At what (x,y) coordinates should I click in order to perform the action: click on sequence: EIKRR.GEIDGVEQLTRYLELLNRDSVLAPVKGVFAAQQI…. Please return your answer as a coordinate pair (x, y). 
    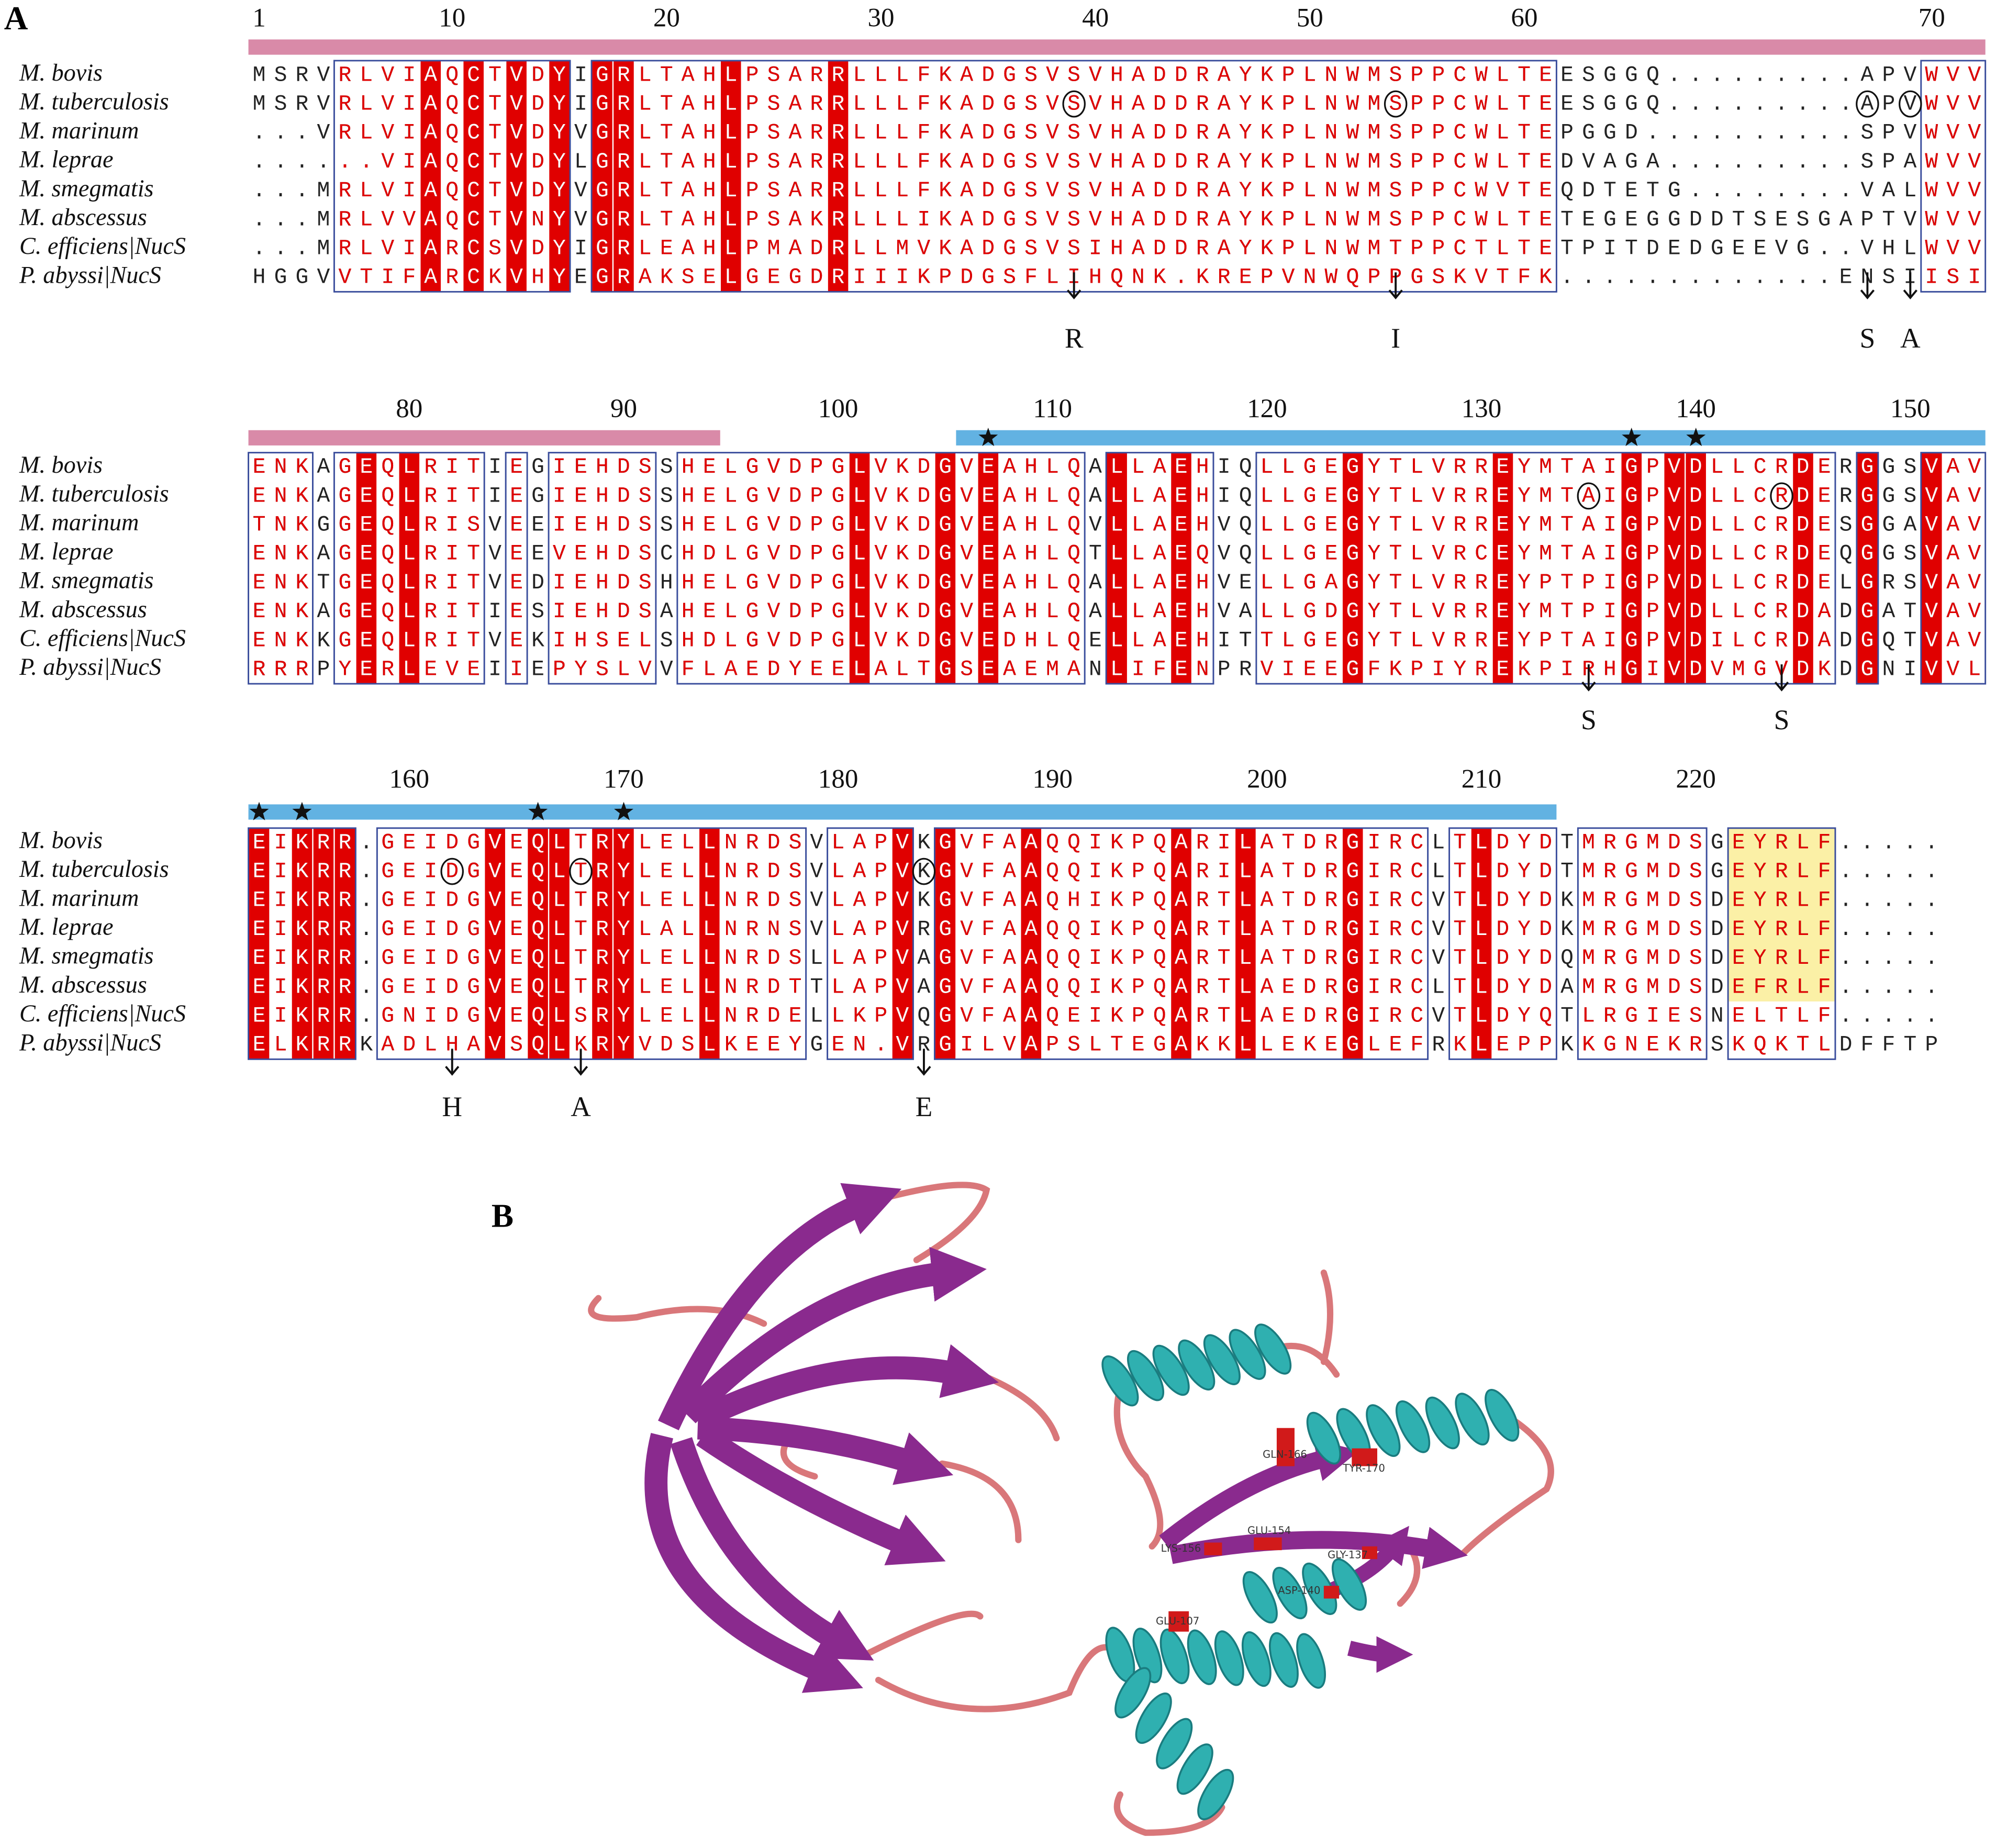
    Looking at the image, I should click on (1100, 843).